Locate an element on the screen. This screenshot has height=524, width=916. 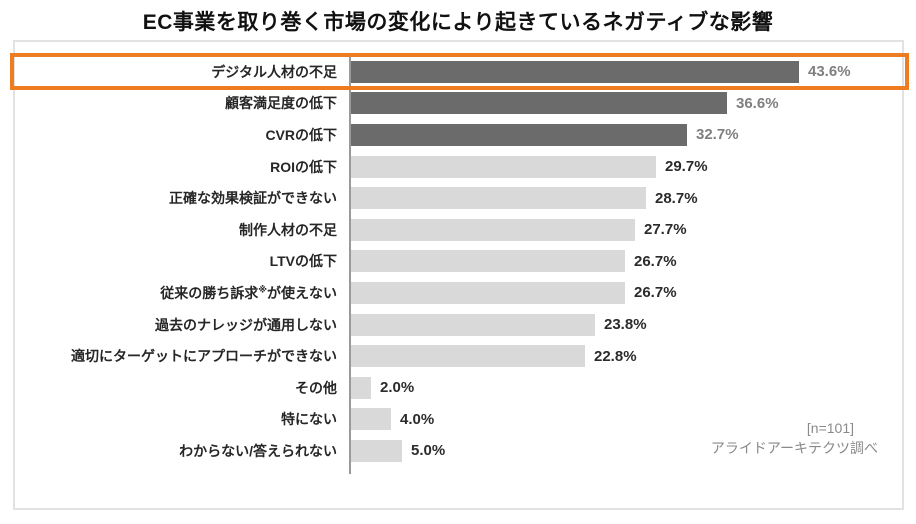
value-label: 36.6% is located at coordinates (757, 103).